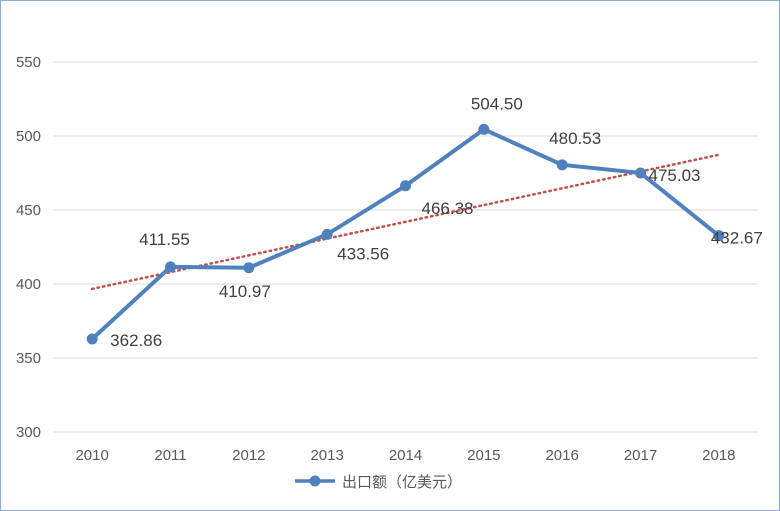  Describe the element at coordinates (737, 238) in the screenshot. I see `data-label: 432.67` at that location.